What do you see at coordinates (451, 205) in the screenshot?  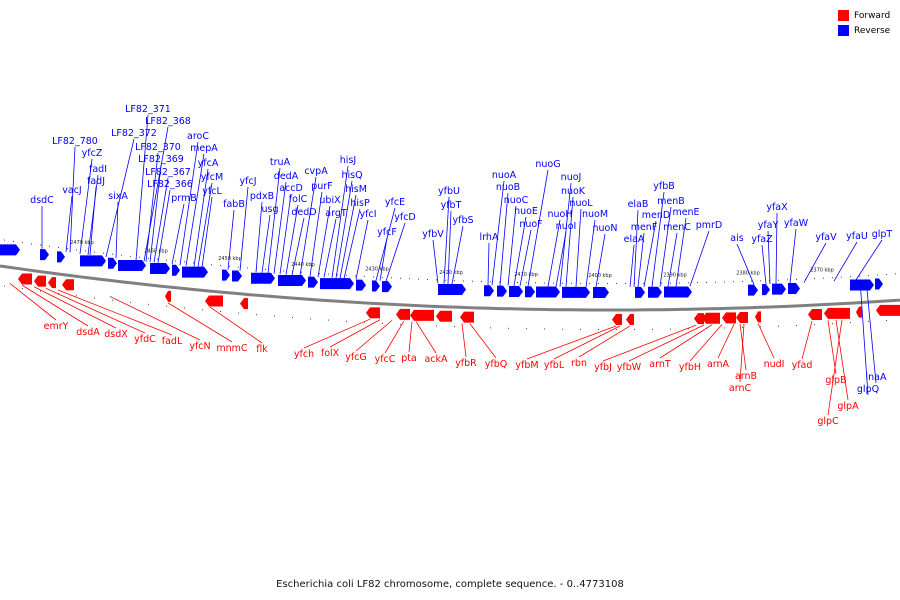 I see `reverse-gene-label: yfbT` at bounding box center [451, 205].